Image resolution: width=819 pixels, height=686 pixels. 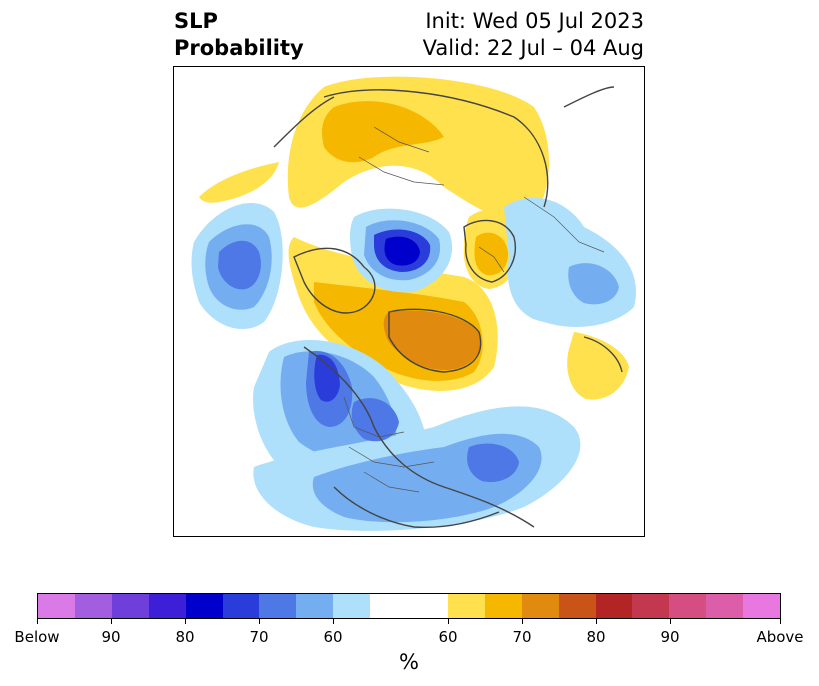 What do you see at coordinates (491, 254) in the screenshot?
I see `scandinavia-above-core` at bounding box center [491, 254].